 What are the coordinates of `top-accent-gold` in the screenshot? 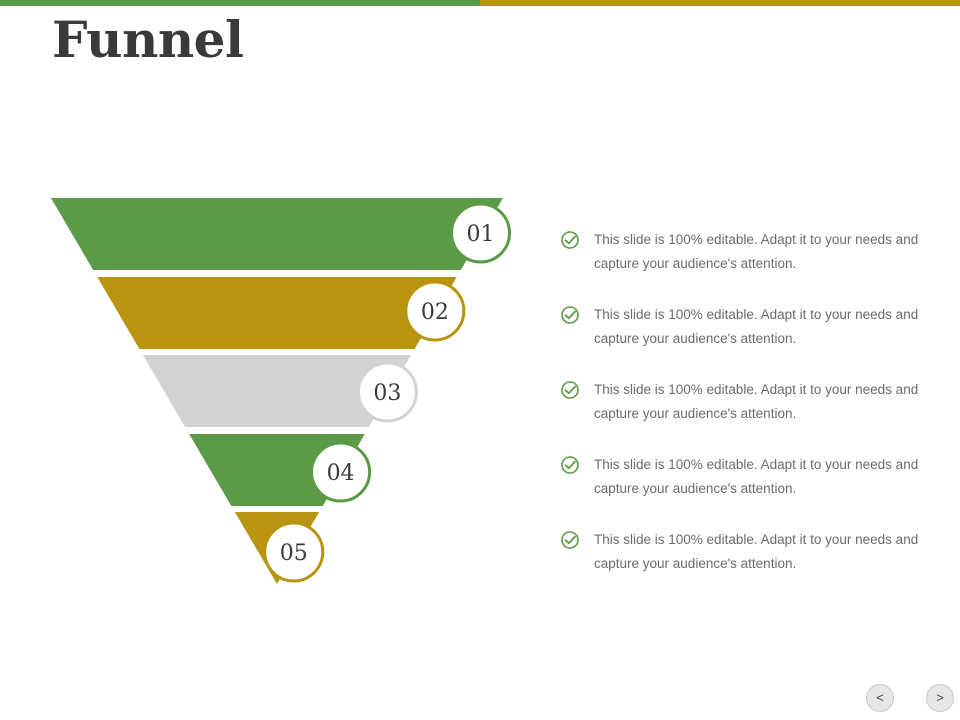 It's located at (720, 3).